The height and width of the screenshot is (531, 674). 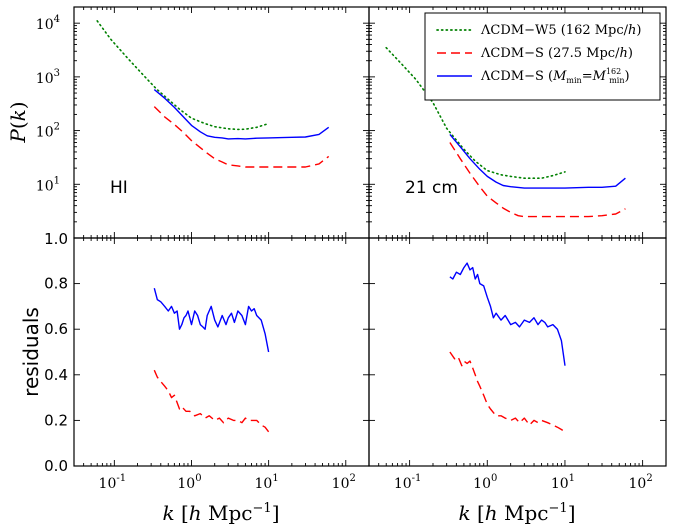 I want to click on x-axis-label-left: k [h Mpc−1], so click(x=220, y=513).